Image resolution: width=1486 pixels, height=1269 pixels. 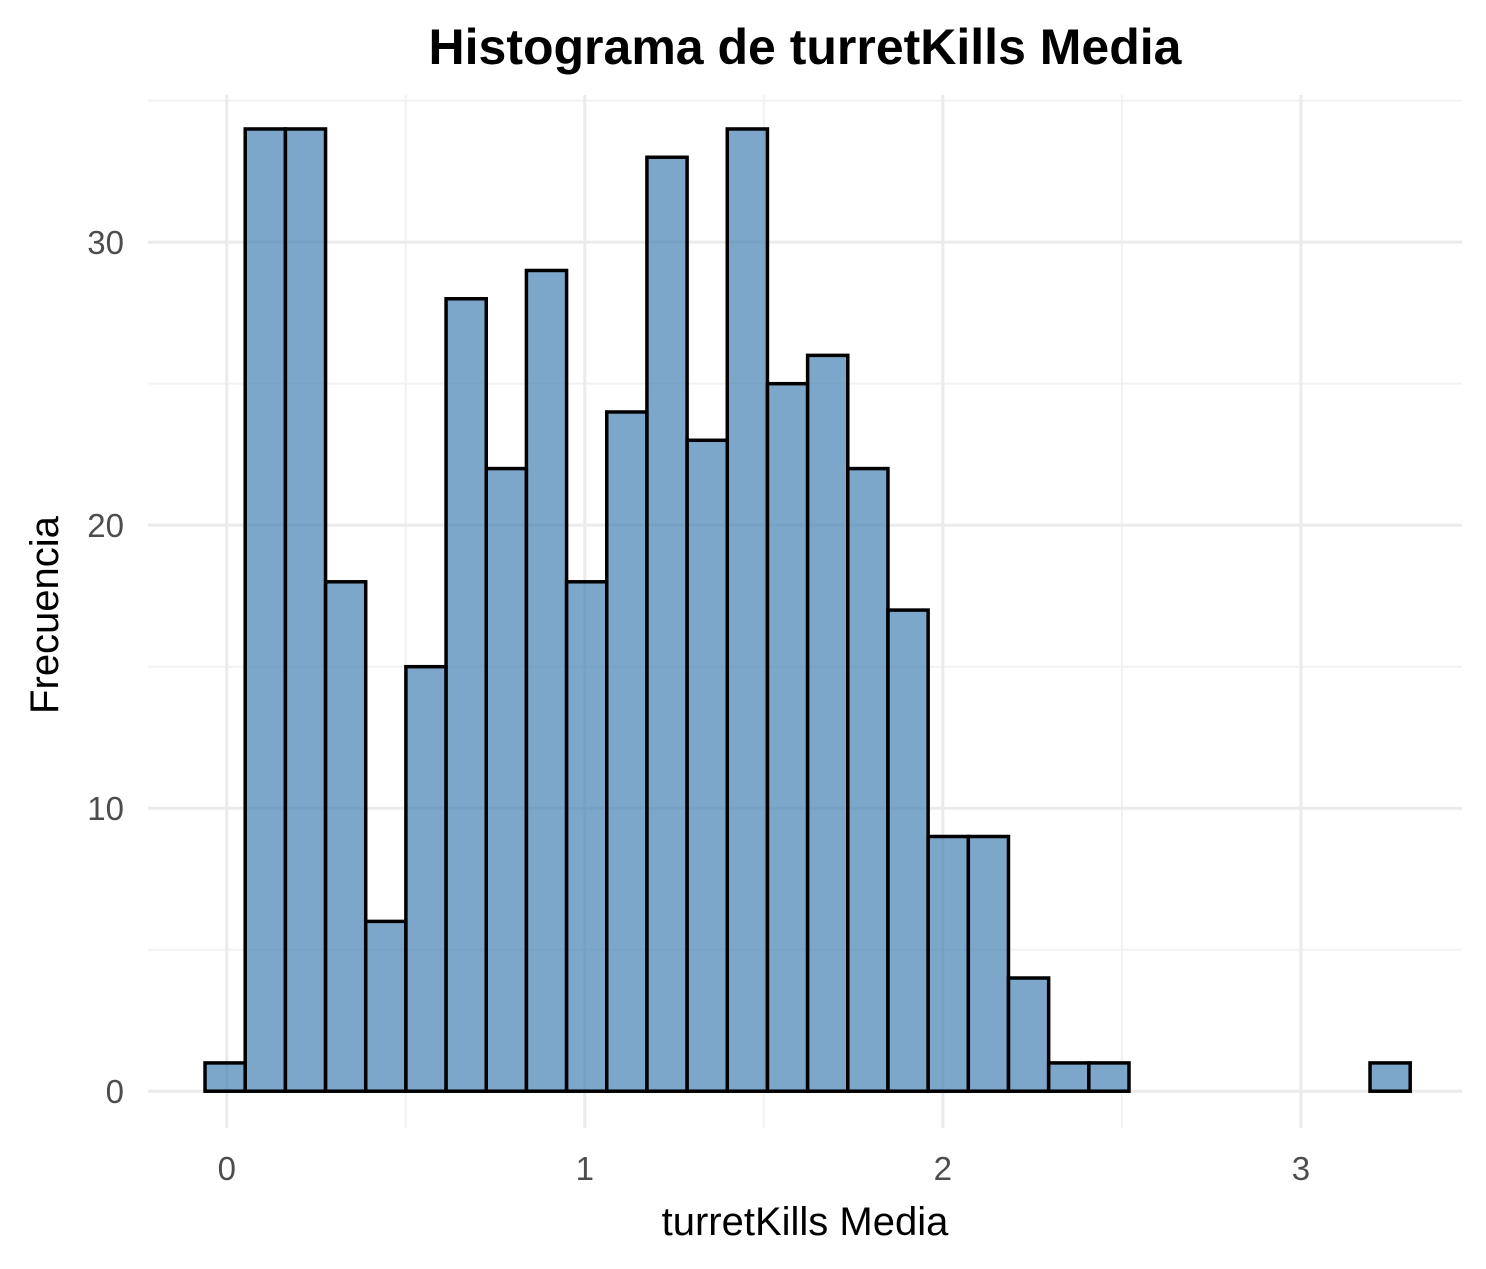 I want to click on x-axis-title: turretKills Media, so click(x=806, y=1222).